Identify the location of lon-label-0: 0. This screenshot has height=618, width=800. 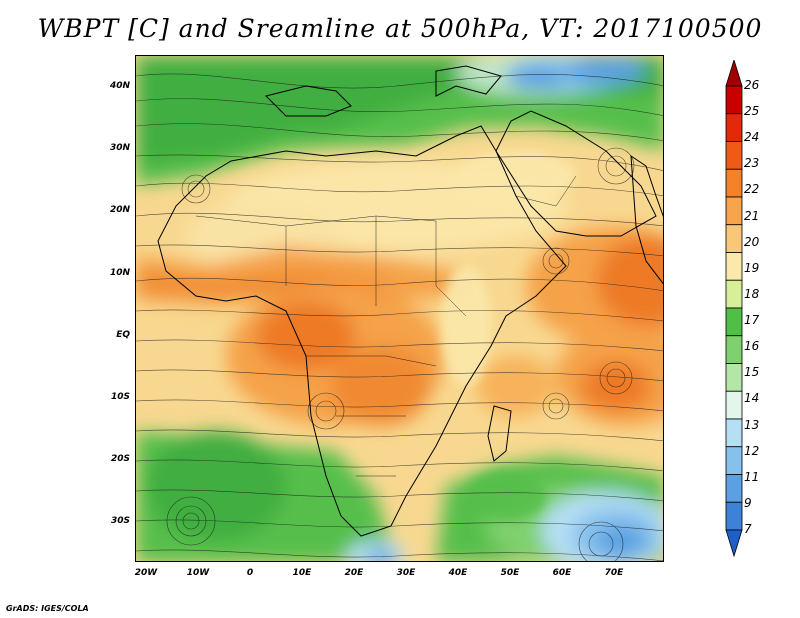
(250, 573).